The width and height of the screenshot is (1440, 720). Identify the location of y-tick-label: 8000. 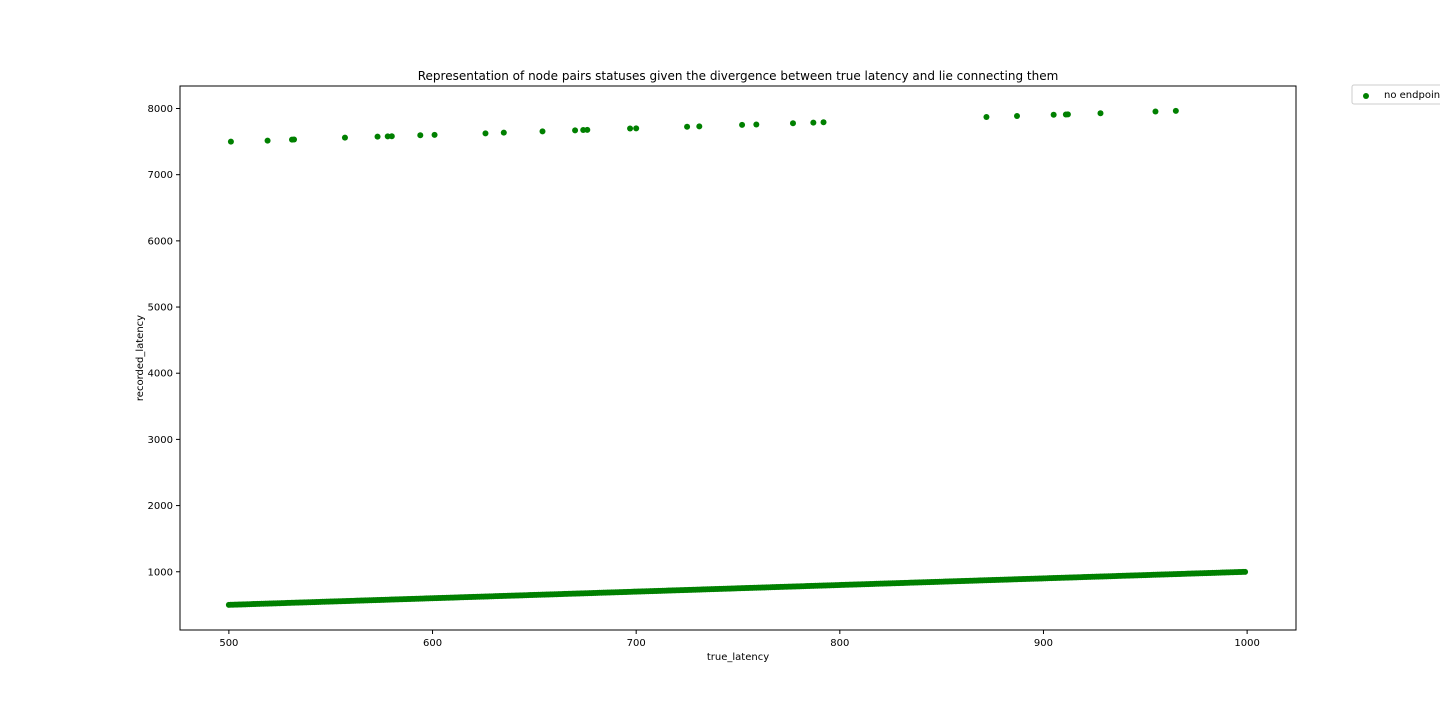
(160, 109).